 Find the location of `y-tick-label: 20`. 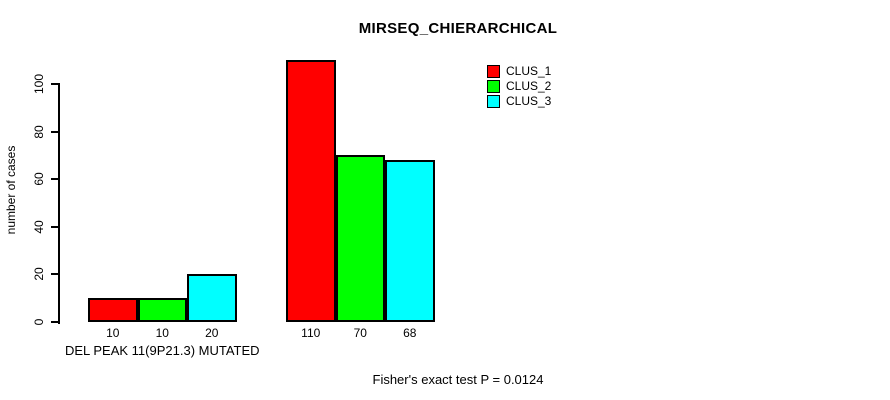

y-tick-label: 20 is located at coordinates (39, 274).